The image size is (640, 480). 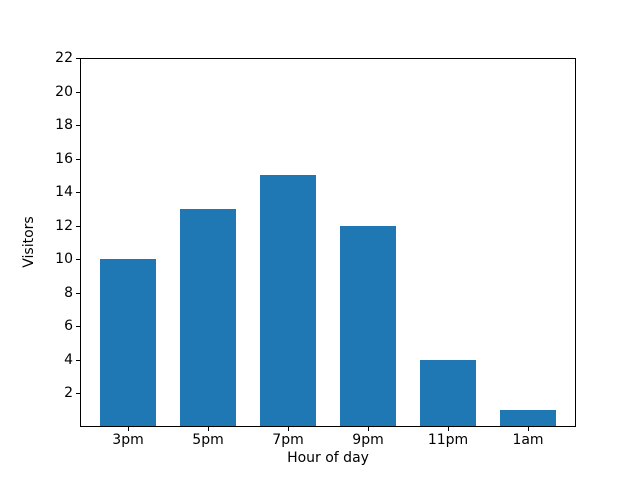 What do you see at coordinates (528, 440) in the screenshot?
I see `x-tick-label: 1am` at bounding box center [528, 440].